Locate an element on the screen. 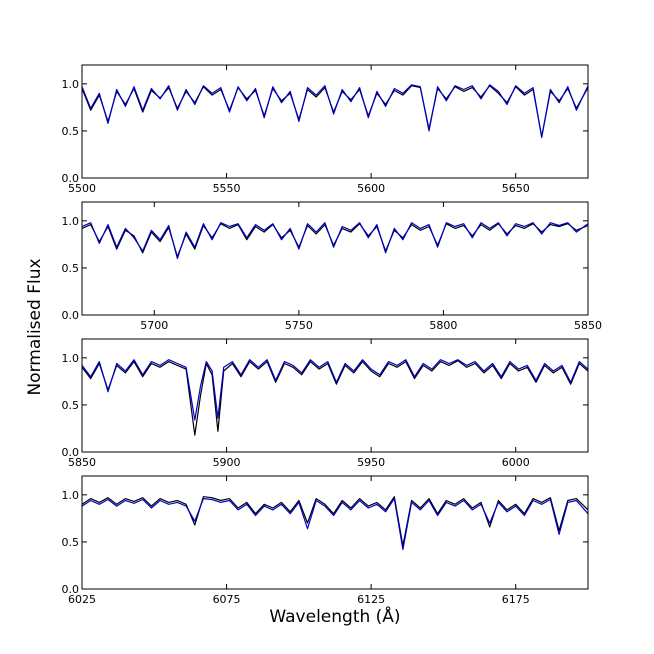 The image size is (654, 654). x-tick-label: 5700 is located at coordinates (154, 325).